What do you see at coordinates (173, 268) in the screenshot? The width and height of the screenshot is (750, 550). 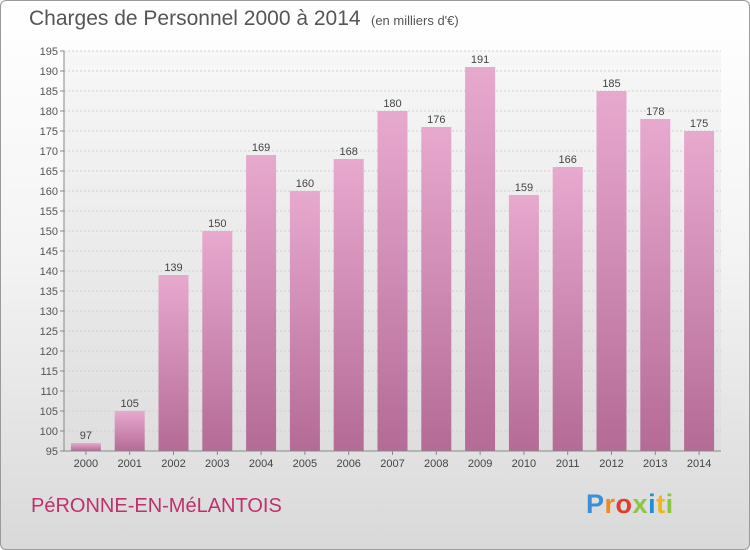 I see `bar-value-label: 139` at bounding box center [173, 268].